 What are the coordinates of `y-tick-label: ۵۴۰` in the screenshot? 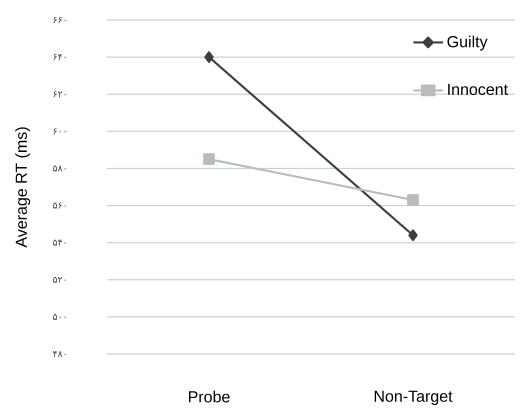 It's located at (59, 243).